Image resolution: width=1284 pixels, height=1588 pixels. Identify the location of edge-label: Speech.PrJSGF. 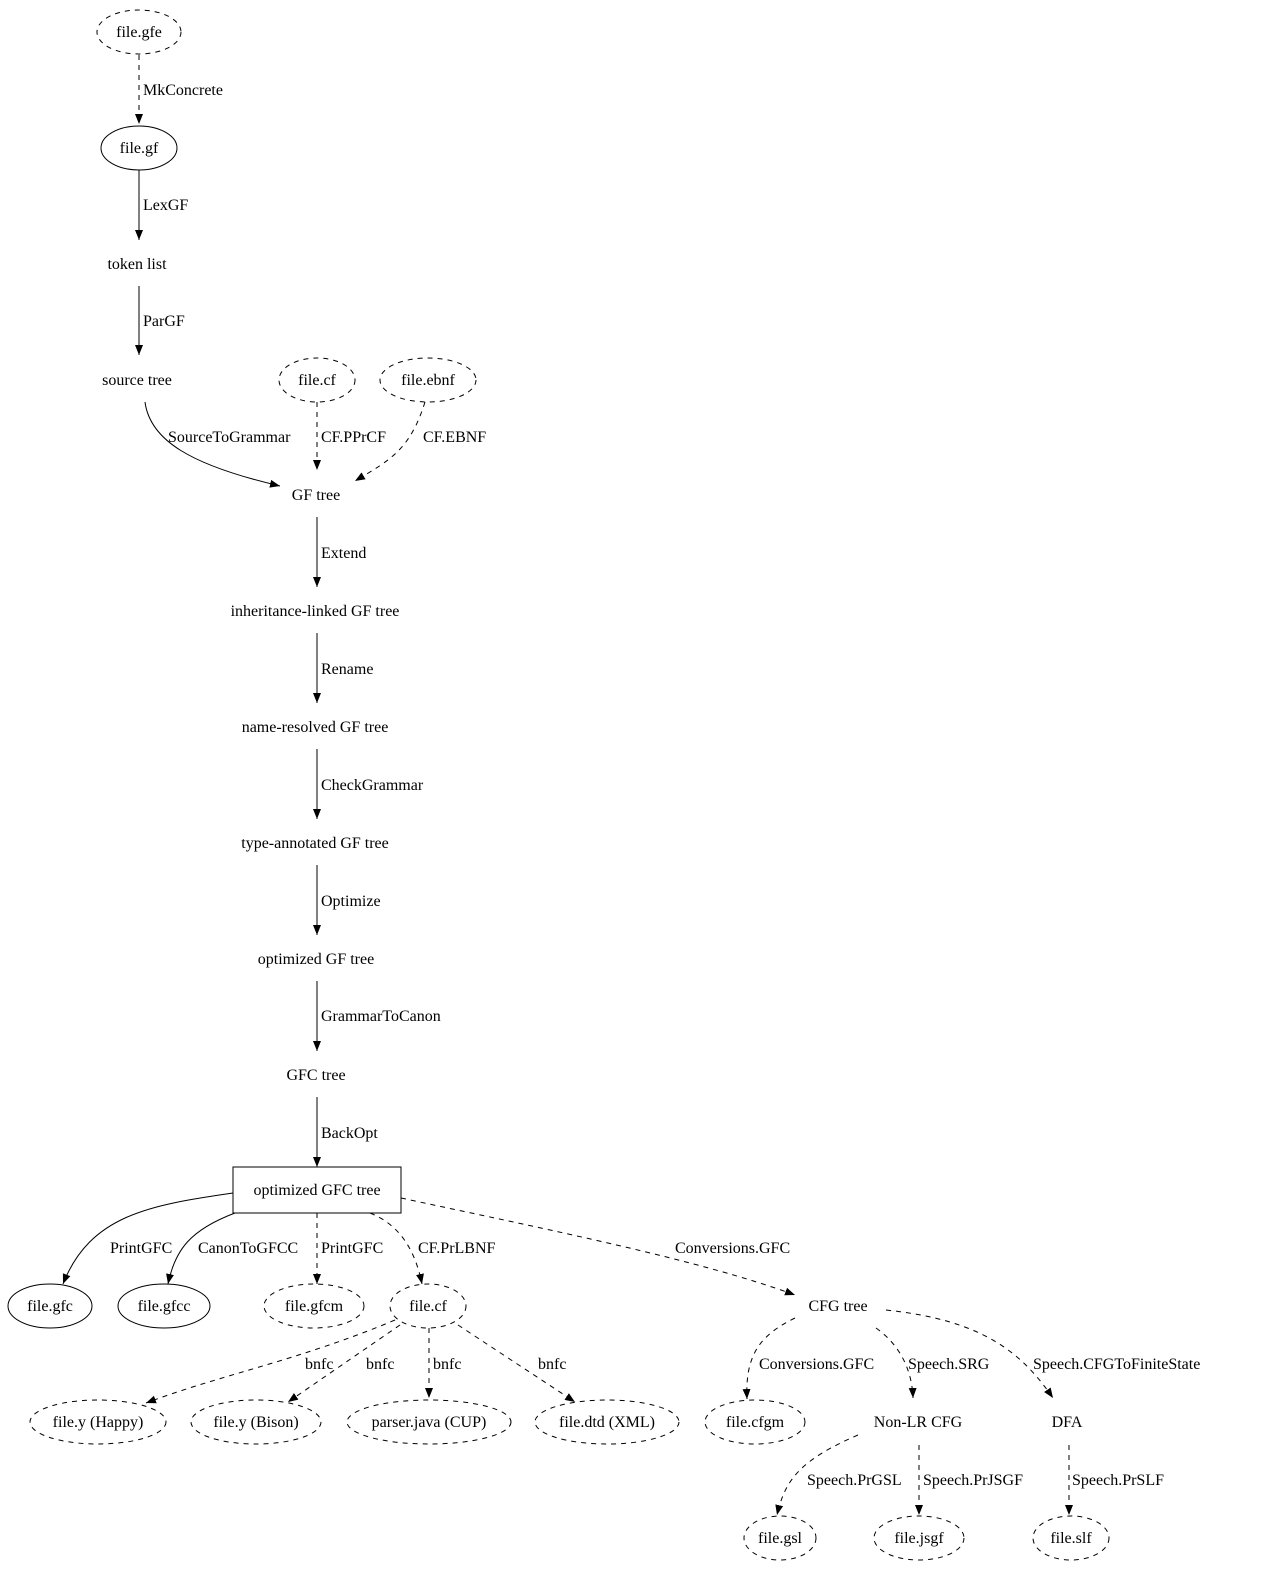
(973, 1480).